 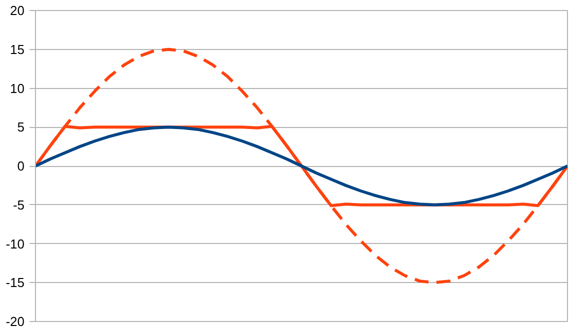 I want to click on y-tick-label: 0, so click(x=21, y=166).